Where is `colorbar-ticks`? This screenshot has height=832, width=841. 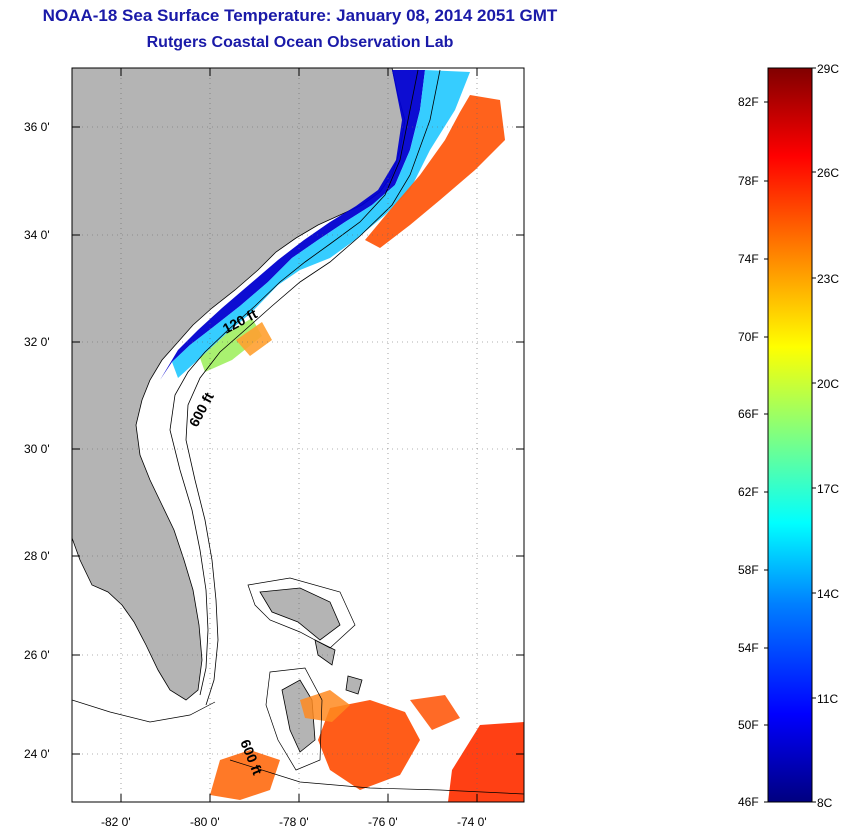
colorbar-ticks is located at coordinates (790, 435).